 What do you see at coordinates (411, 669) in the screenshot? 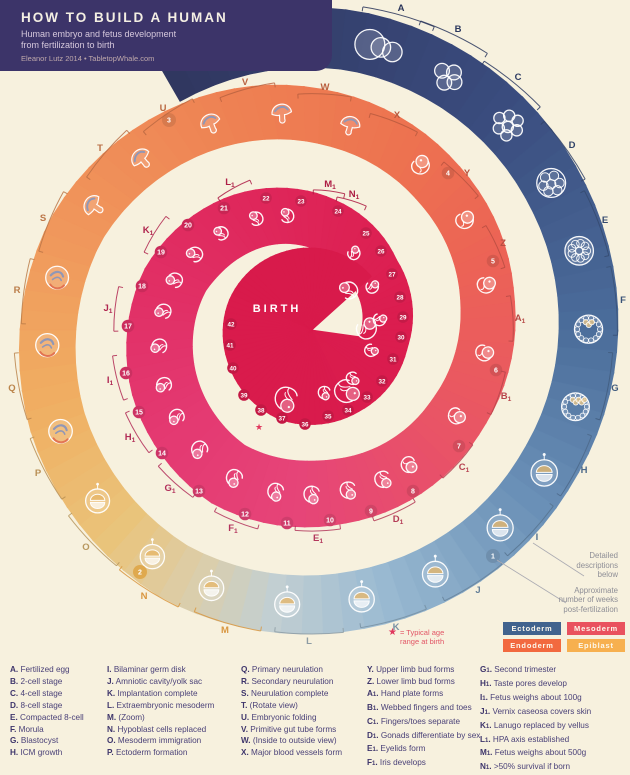
I see `stage-description-Y: Y. Upper limb bud forms` at bounding box center [411, 669].